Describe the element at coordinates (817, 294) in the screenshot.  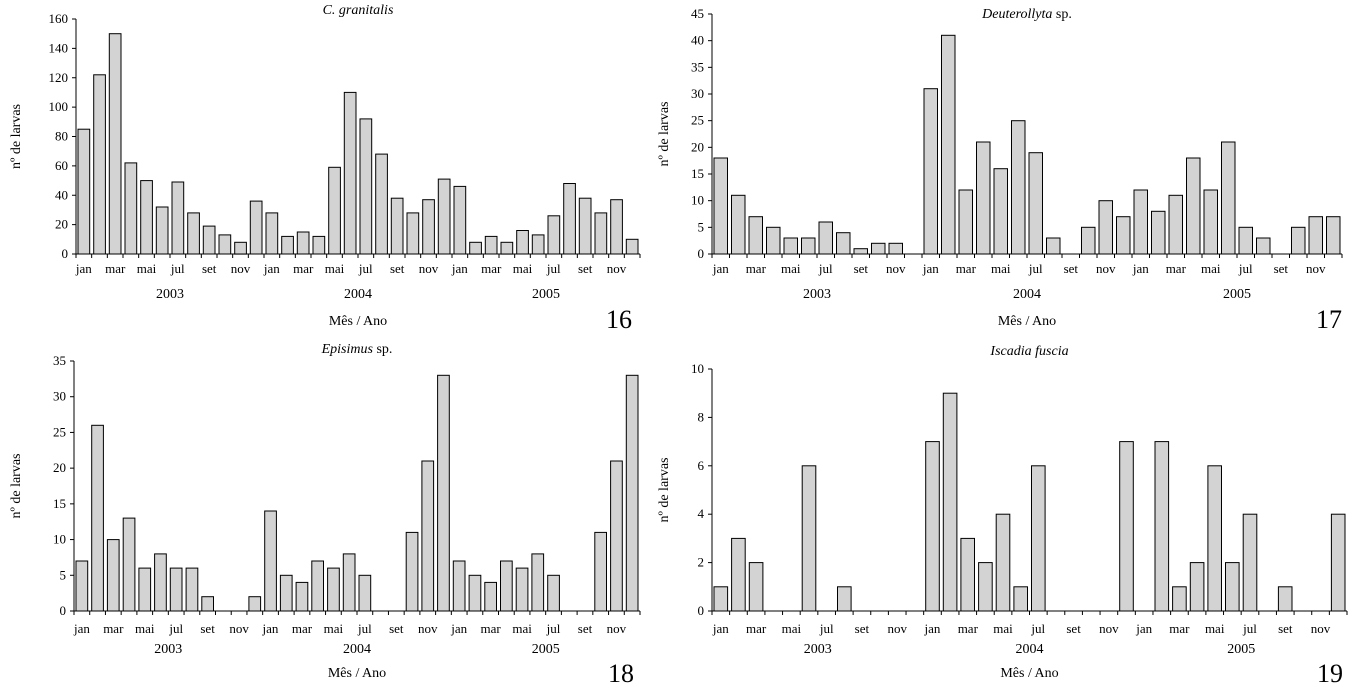
I see `year-label: 2003` at that location.